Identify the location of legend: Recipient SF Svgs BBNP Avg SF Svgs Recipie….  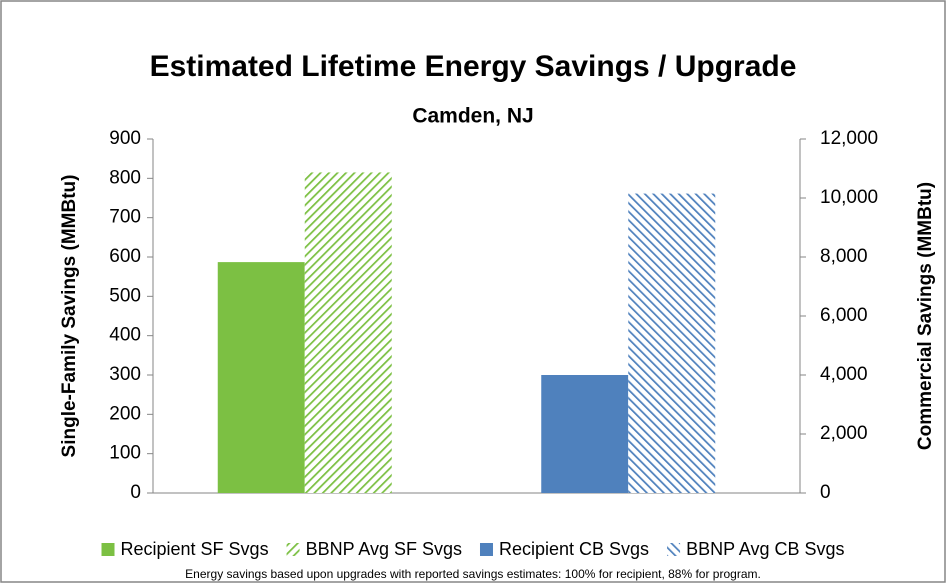
(472, 549).